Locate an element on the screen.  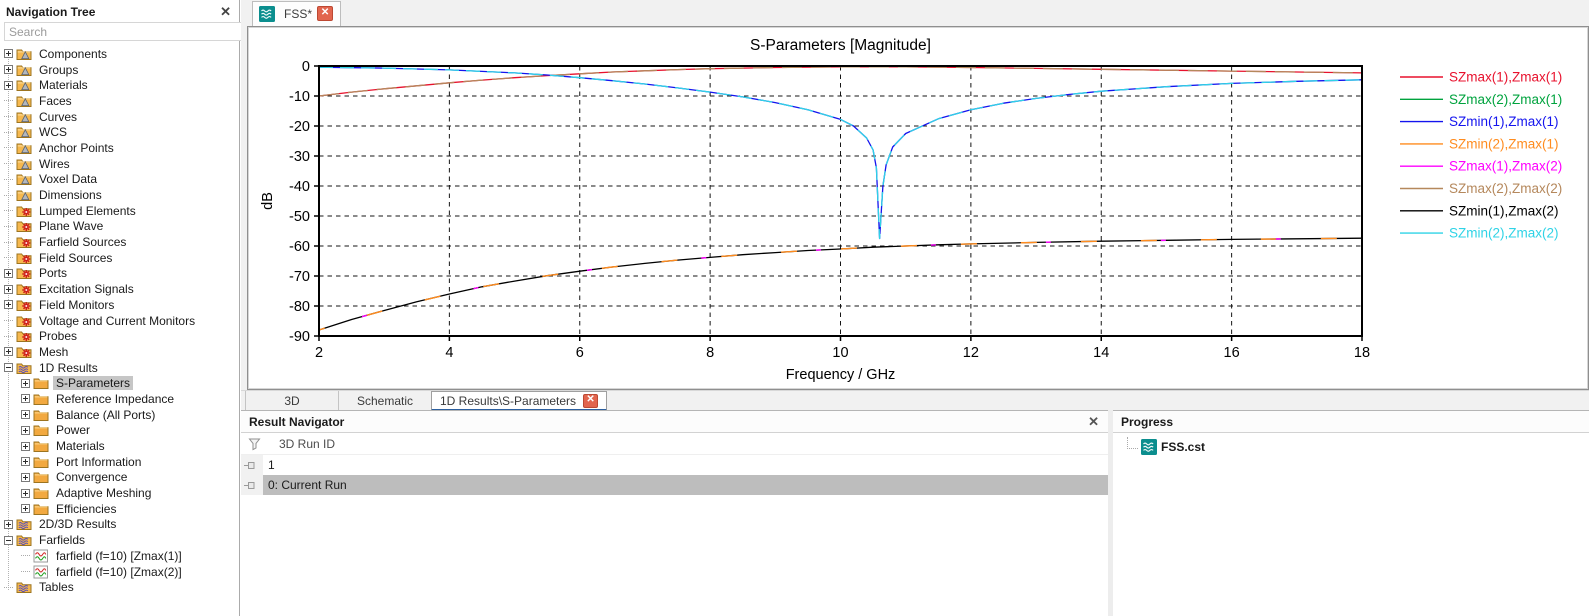
search-input is located at coordinates (123, 31).